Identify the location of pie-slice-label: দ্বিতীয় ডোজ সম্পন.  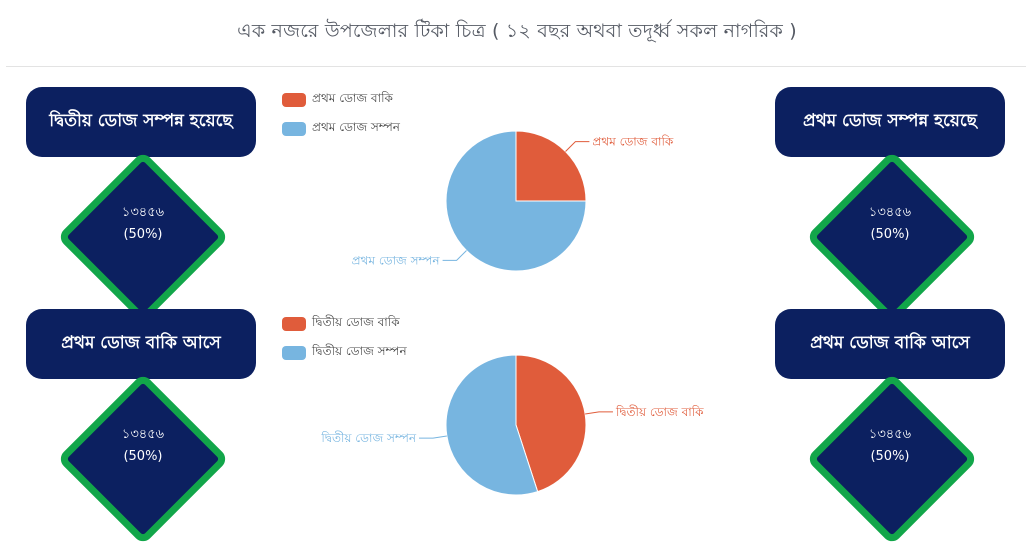
(368, 438).